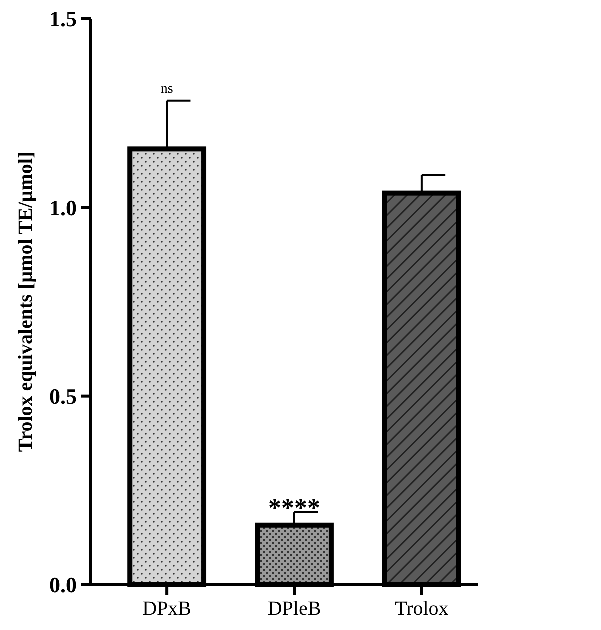  I want to click on annotation: ns, so click(167, 89).